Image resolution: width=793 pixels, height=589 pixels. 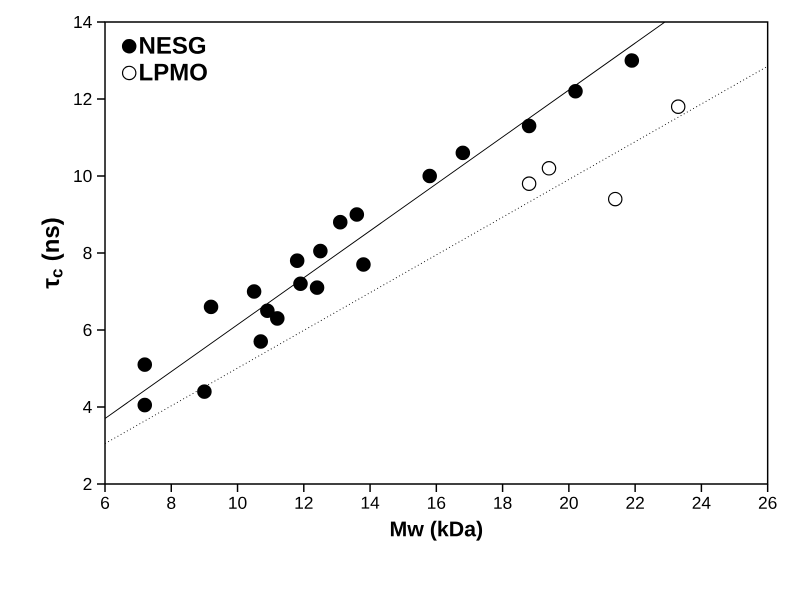 What do you see at coordinates (83, 99) in the screenshot?
I see `y-tick-label: 12` at bounding box center [83, 99].